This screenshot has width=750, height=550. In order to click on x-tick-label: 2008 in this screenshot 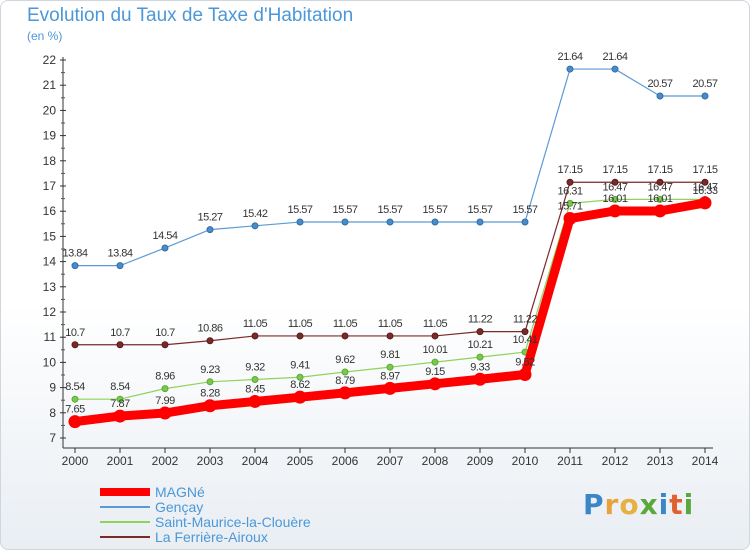, I will do `click(435, 461)`.